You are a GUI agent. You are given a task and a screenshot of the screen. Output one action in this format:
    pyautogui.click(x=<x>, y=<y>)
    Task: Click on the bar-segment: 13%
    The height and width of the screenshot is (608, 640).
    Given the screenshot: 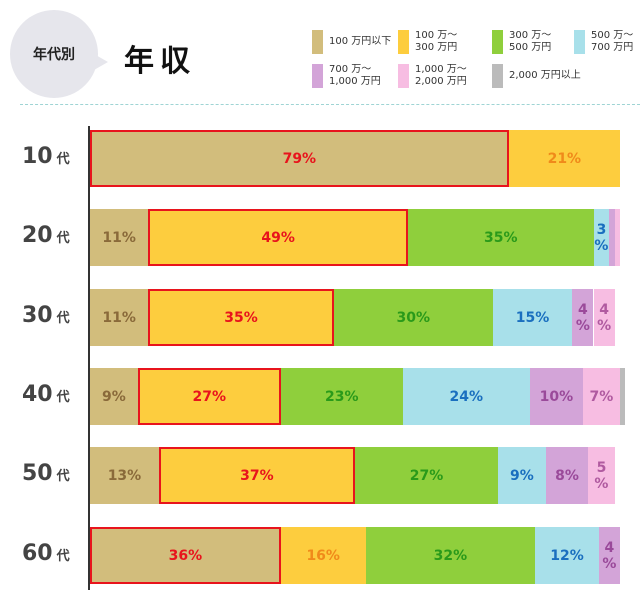 What is the action you would take?
    pyautogui.click(x=124, y=475)
    